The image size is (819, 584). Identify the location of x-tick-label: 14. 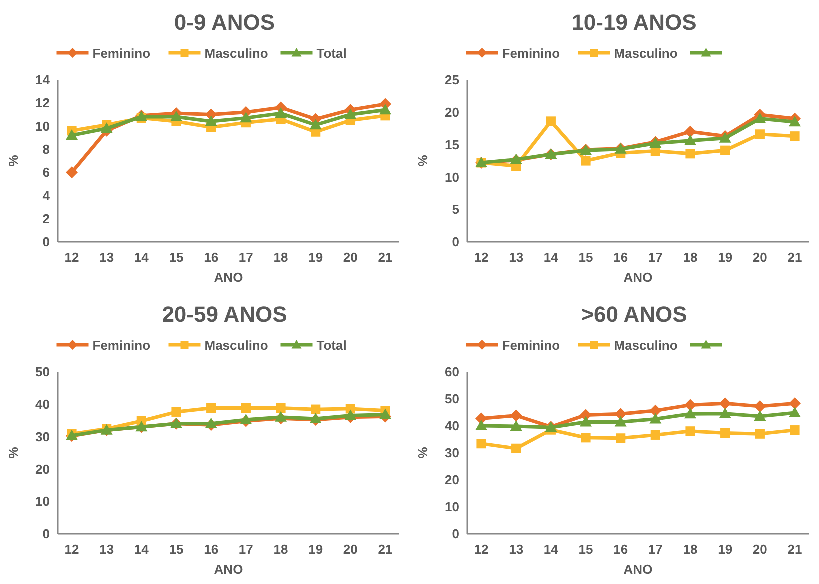
(552, 549).